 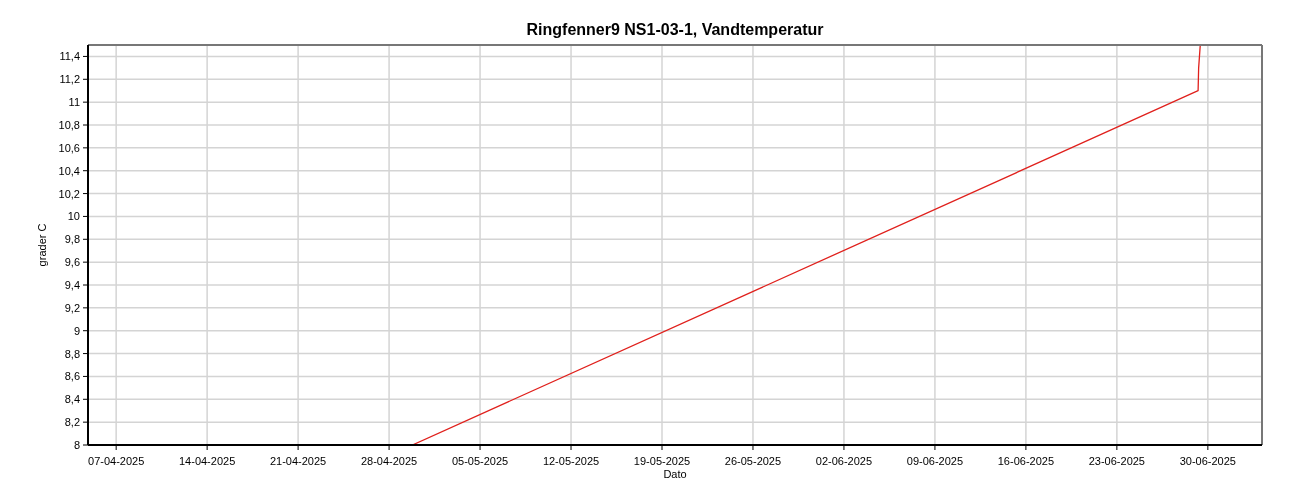 I want to click on x-tick-label: 12-05-2025, so click(x=571, y=461).